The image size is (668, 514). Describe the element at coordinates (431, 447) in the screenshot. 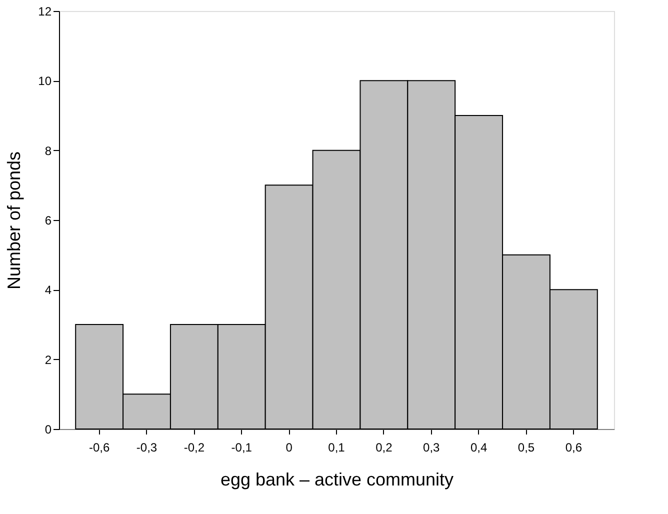

I see `x-tick-label: 0,3` at that location.